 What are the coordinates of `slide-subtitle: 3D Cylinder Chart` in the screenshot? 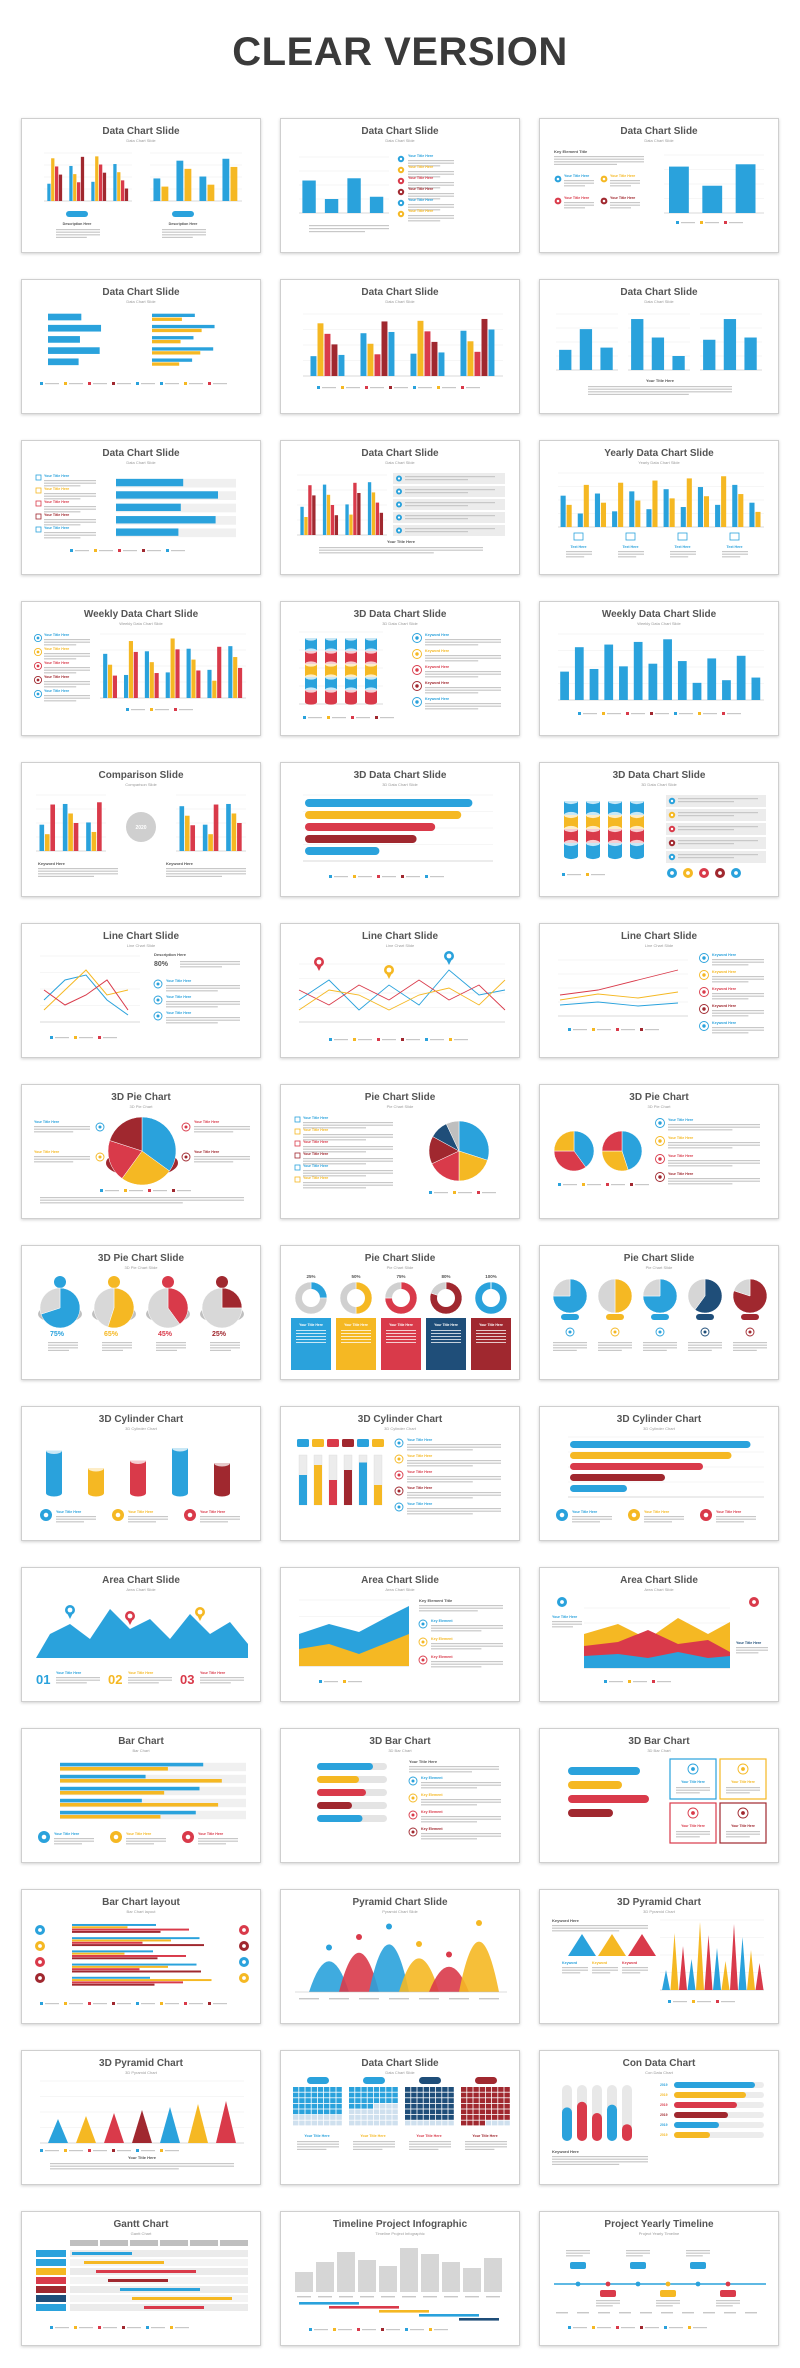 It's located at (400, 1428).